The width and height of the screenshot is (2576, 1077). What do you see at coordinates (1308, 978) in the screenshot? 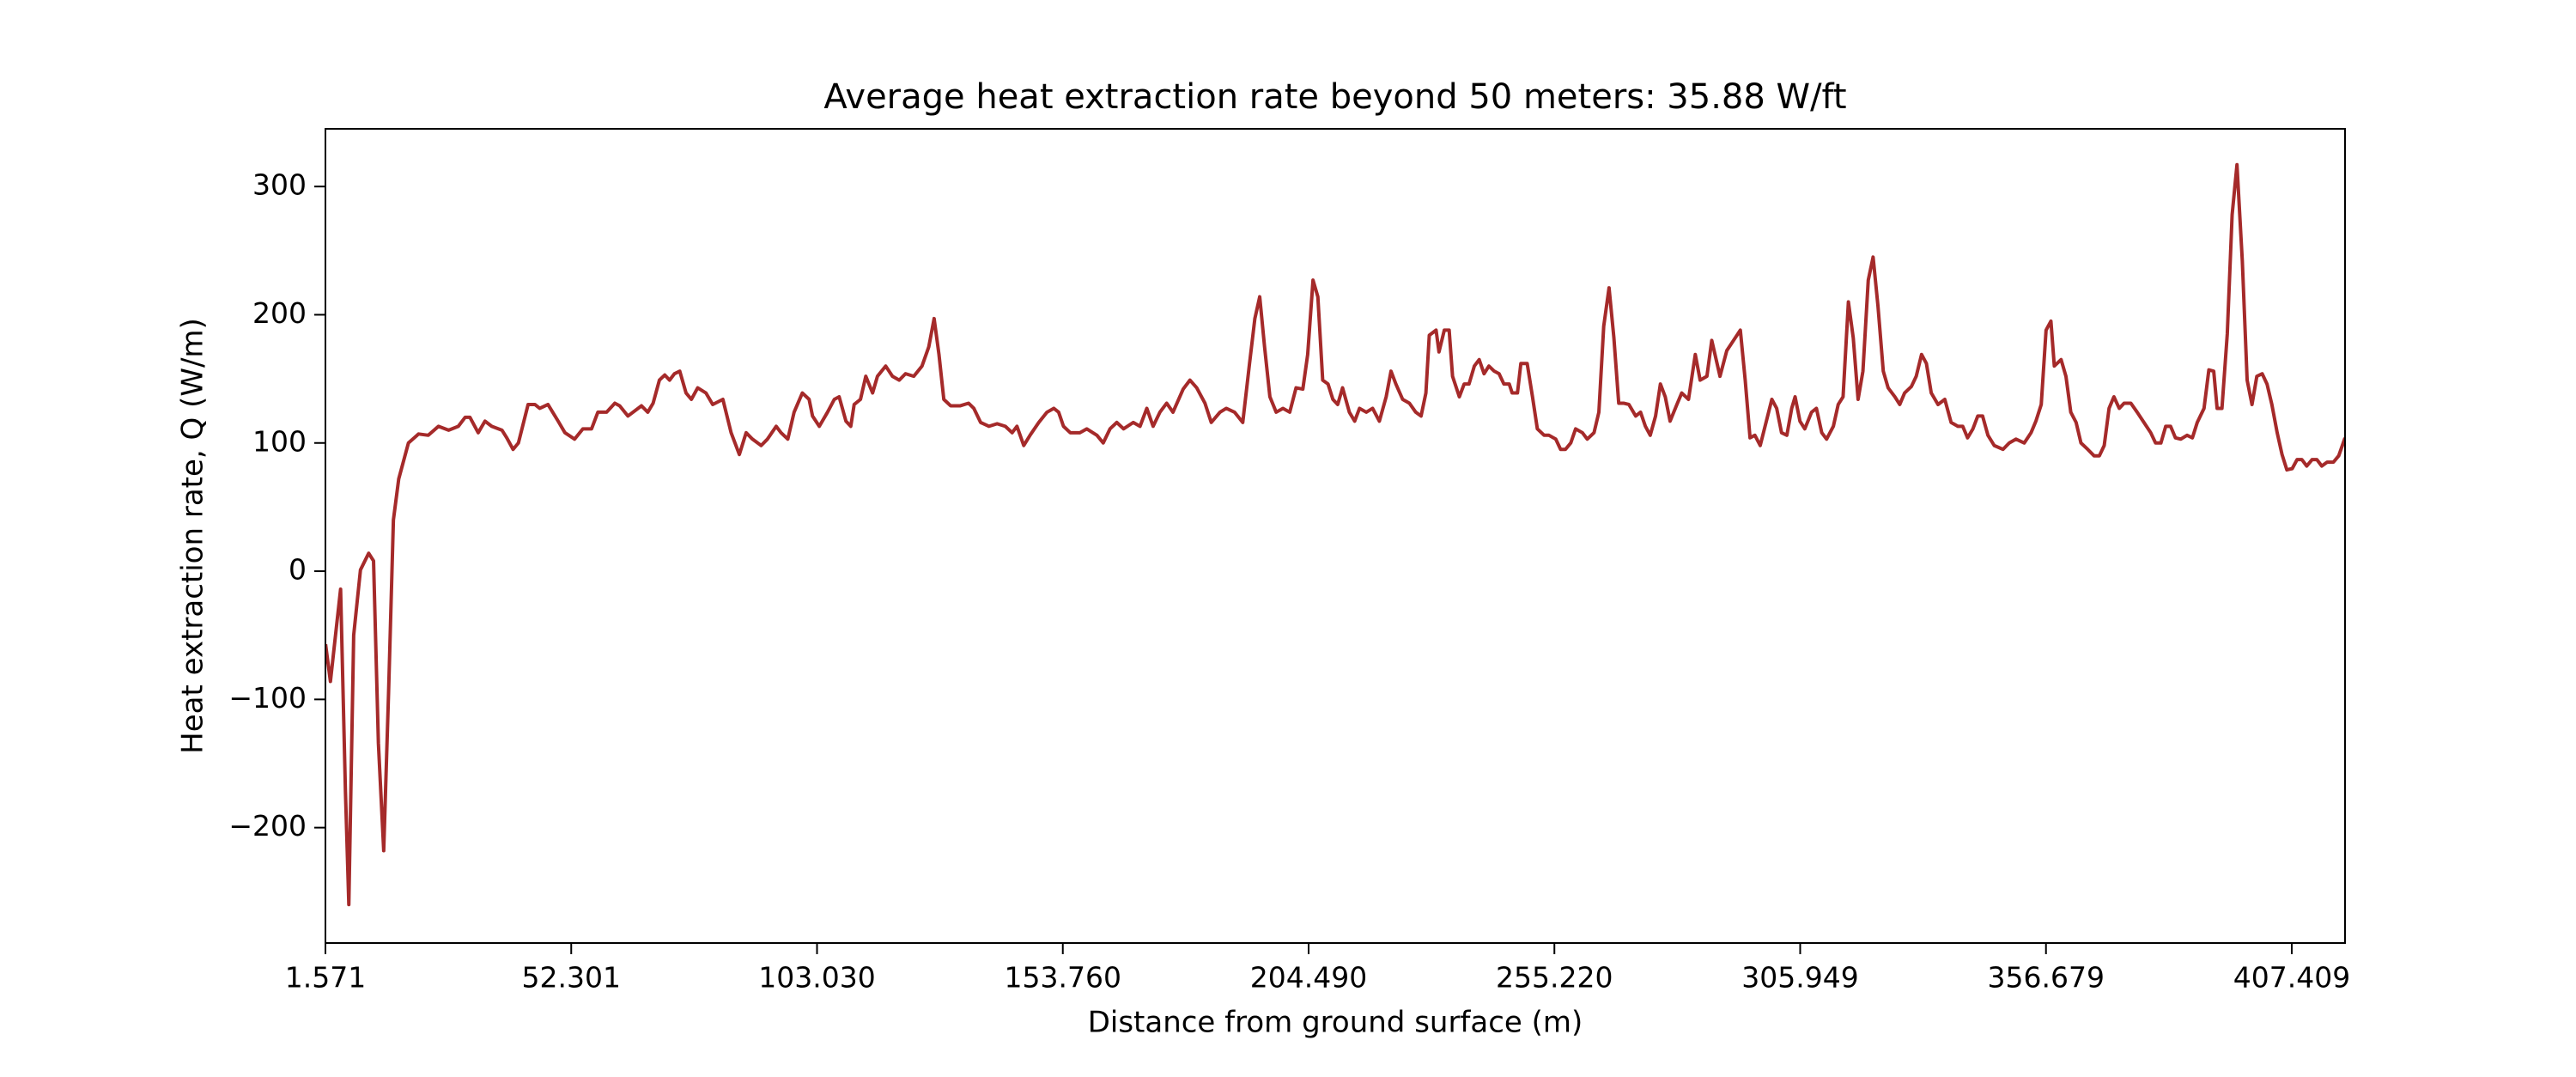
I see `x-tick-label: 204.490` at bounding box center [1308, 978].